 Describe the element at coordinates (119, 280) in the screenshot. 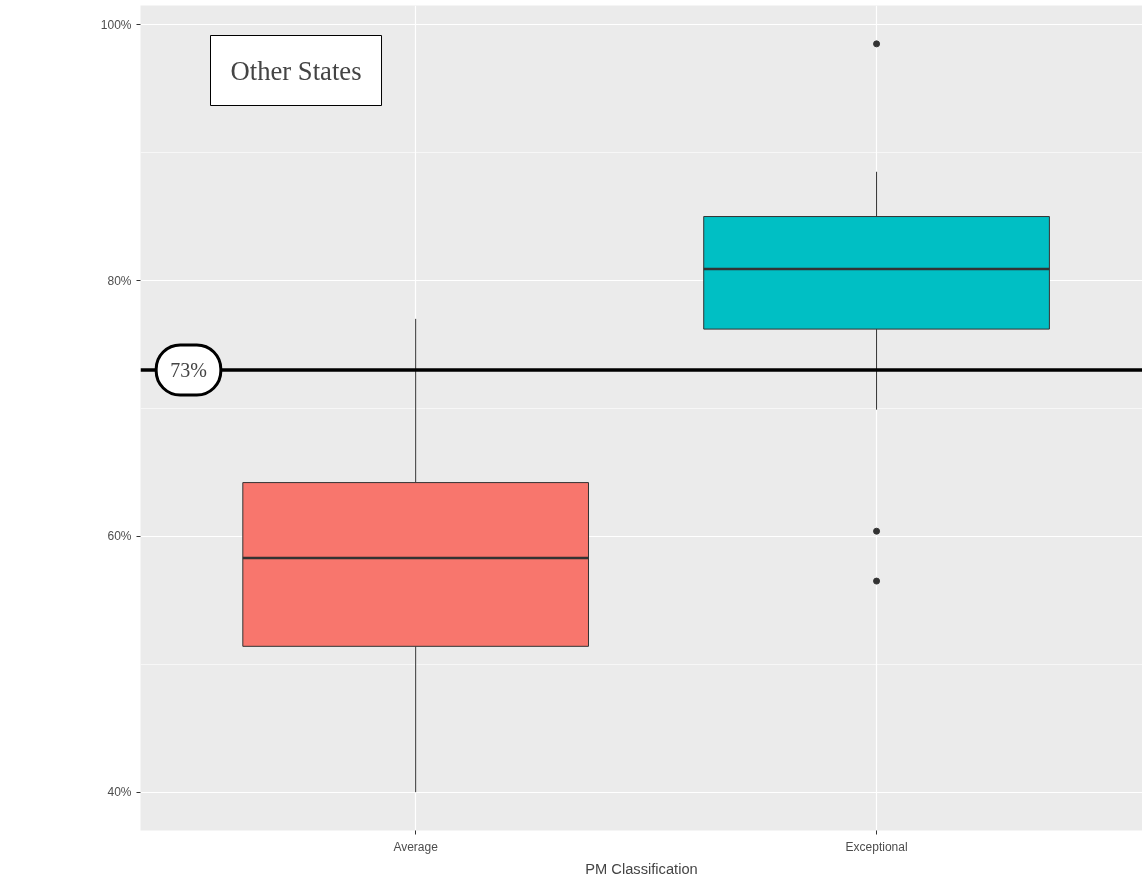

I see `y-tick-label: 80%` at that location.